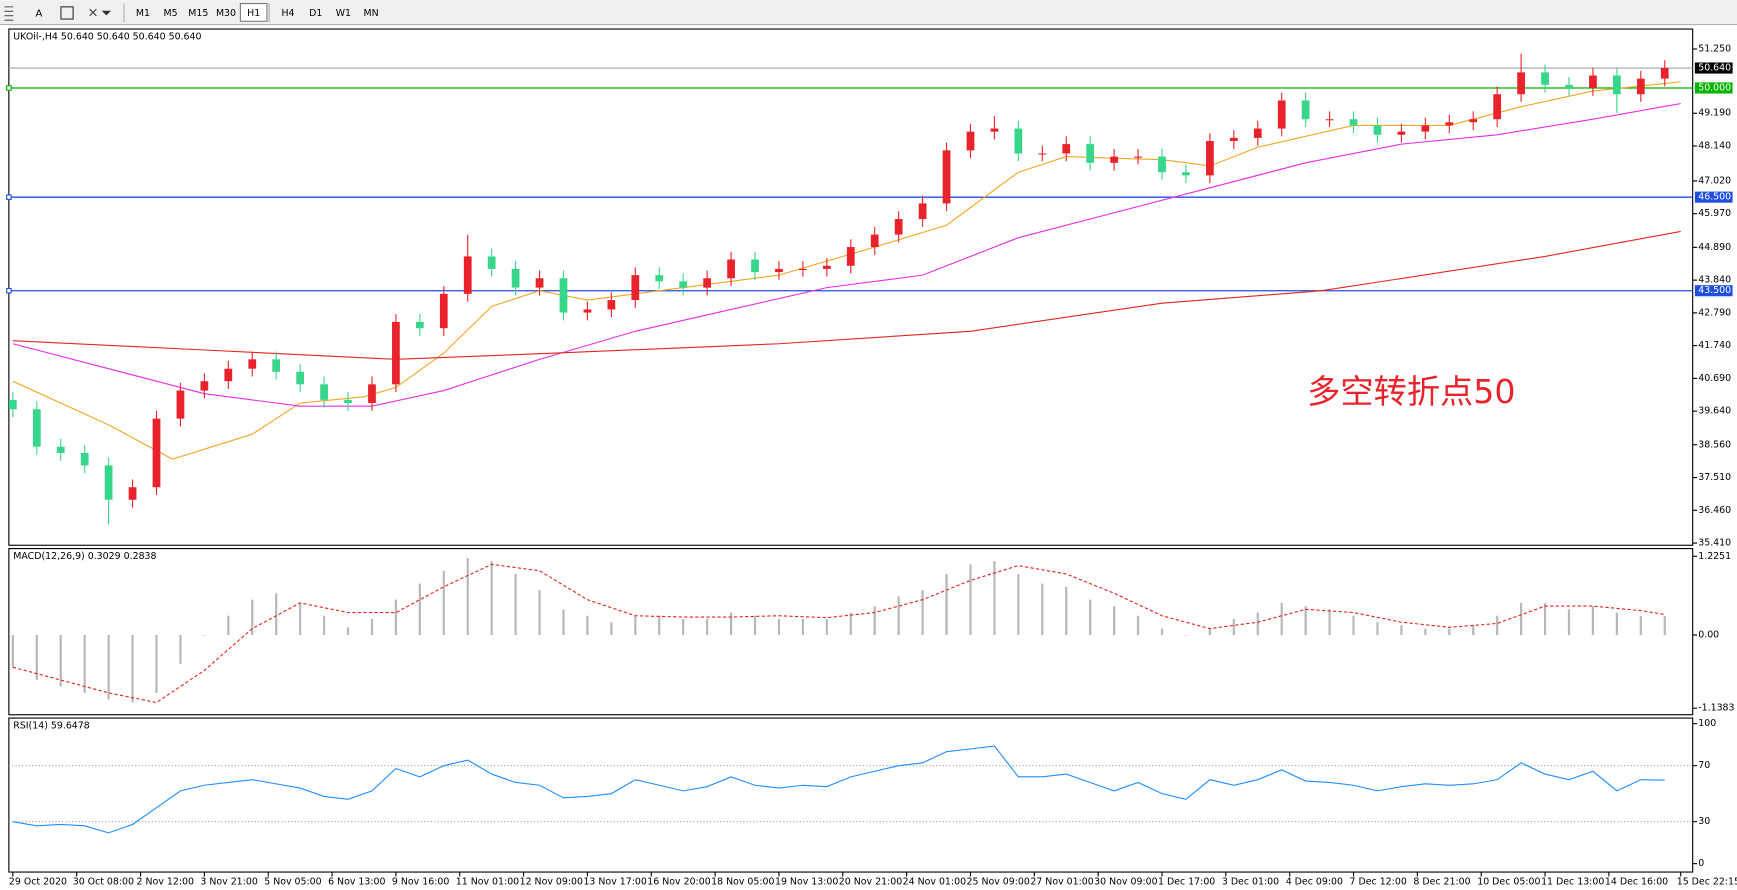  Describe the element at coordinates (614, 882) in the screenshot. I see `x-tick-label: 13 Nov 17:00` at that location.